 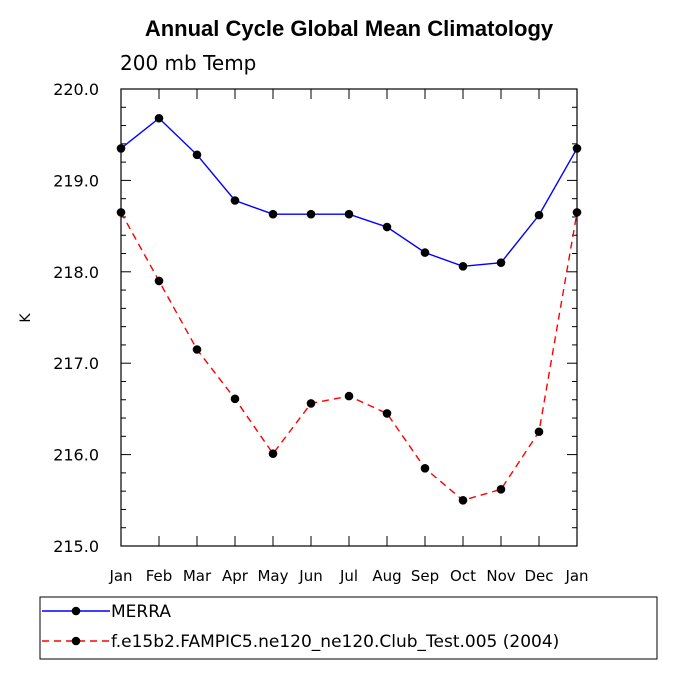 What do you see at coordinates (76, 272) in the screenshot?
I see `y-tick-label: 218.0` at bounding box center [76, 272].